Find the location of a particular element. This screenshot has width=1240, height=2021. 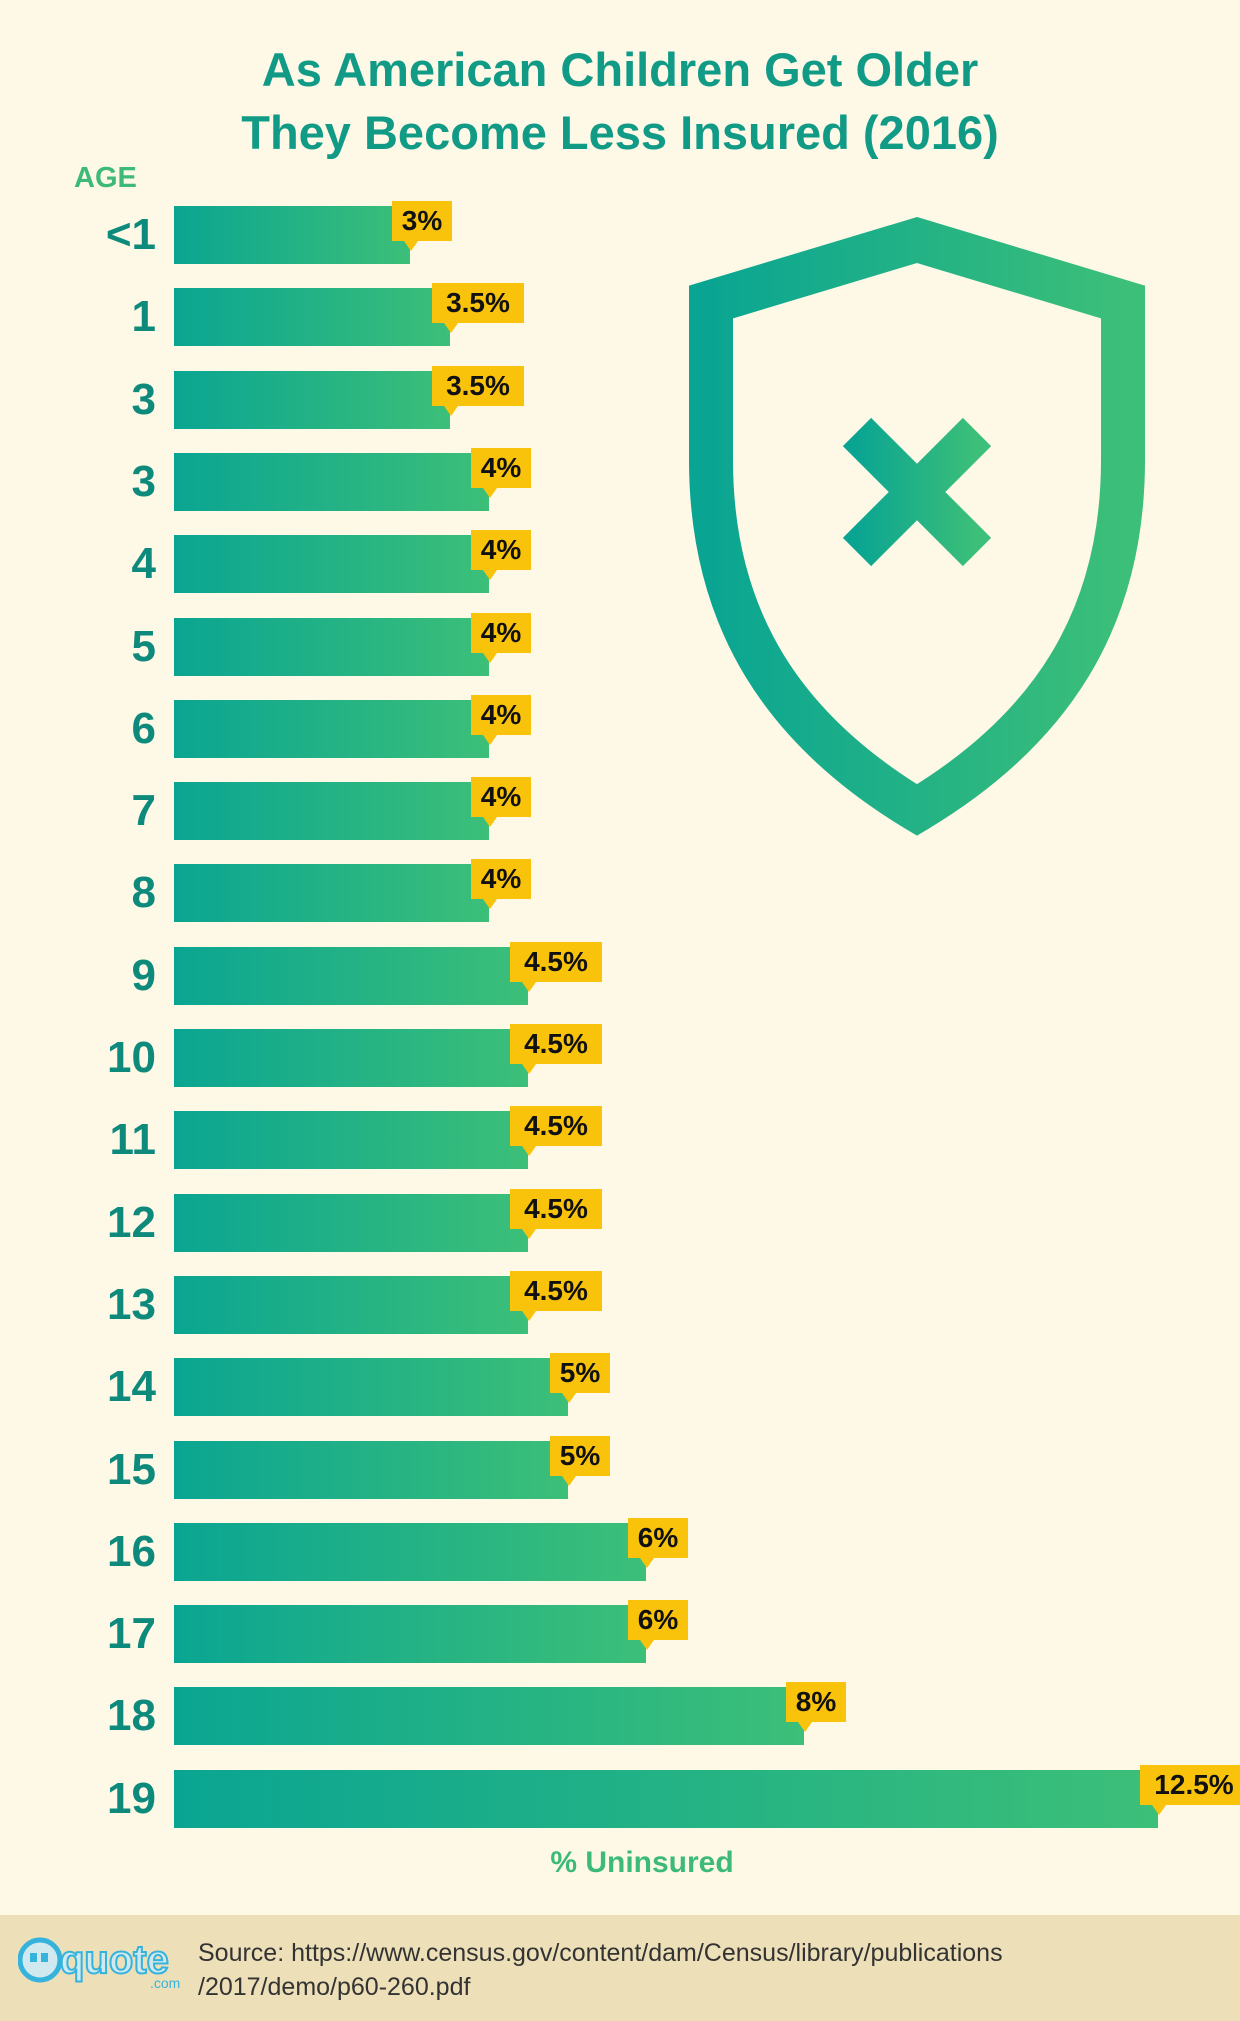

category-label: 18 is located at coordinates (131, 1715).